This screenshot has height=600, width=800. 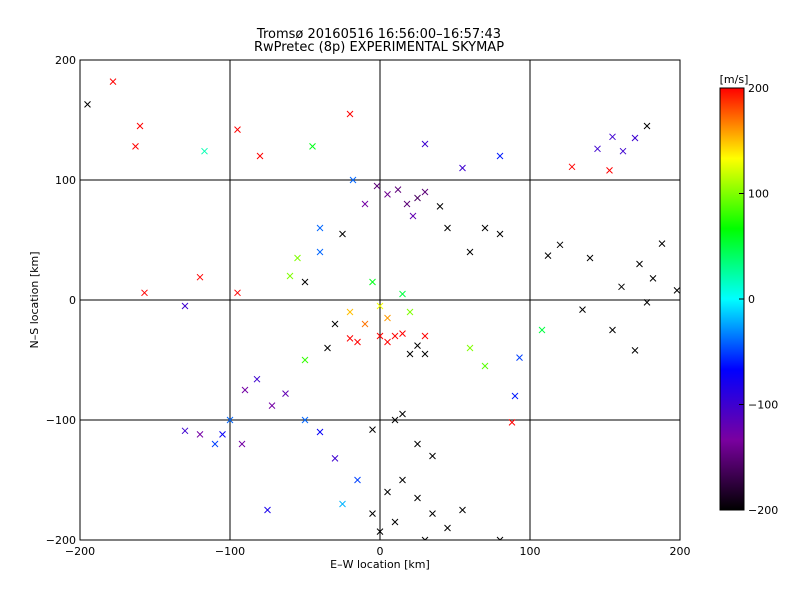 What do you see at coordinates (65, 60) in the screenshot?
I see `y-tick-label: 200` at bounding box center [65, 60].